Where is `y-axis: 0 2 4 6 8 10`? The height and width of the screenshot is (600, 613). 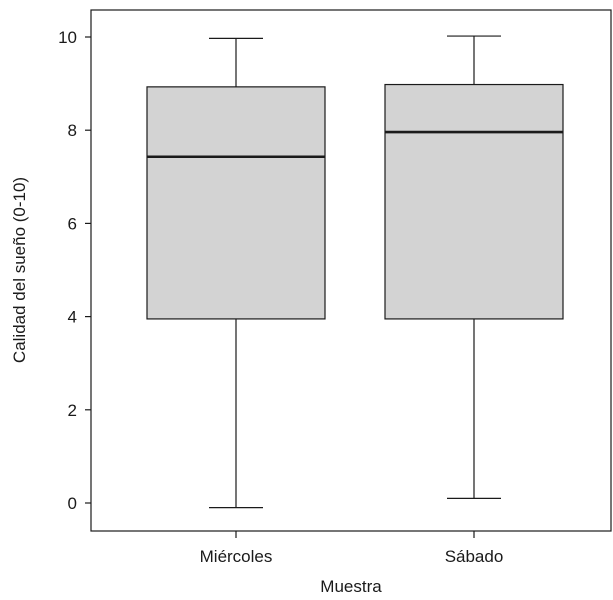 y-axis: 0 2 4 6 8 10 is located at coordinates (74, 270).